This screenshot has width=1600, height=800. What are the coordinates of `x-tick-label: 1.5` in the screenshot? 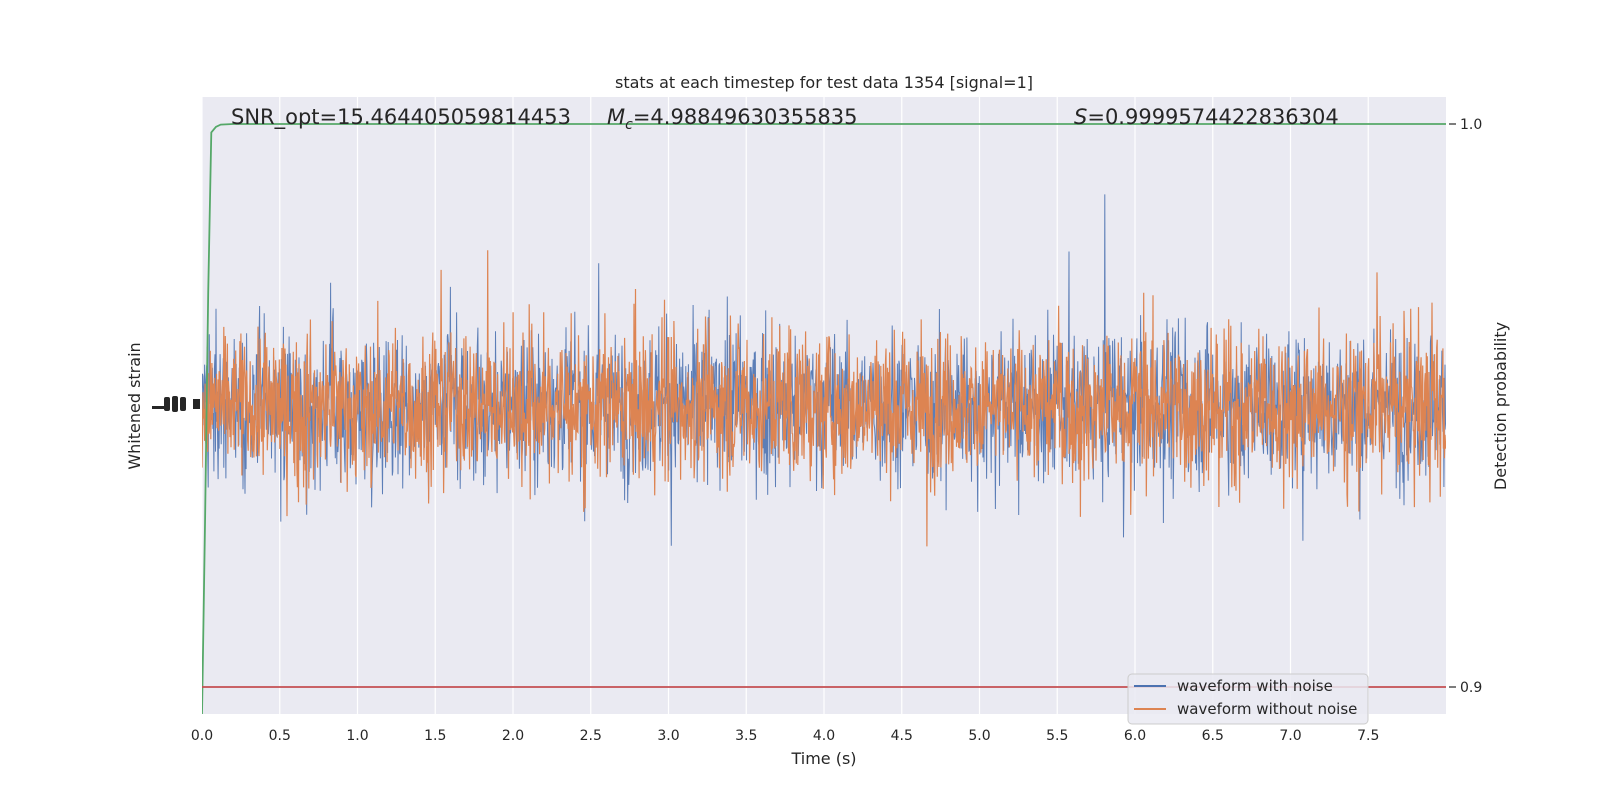 It's located at (435, 736).